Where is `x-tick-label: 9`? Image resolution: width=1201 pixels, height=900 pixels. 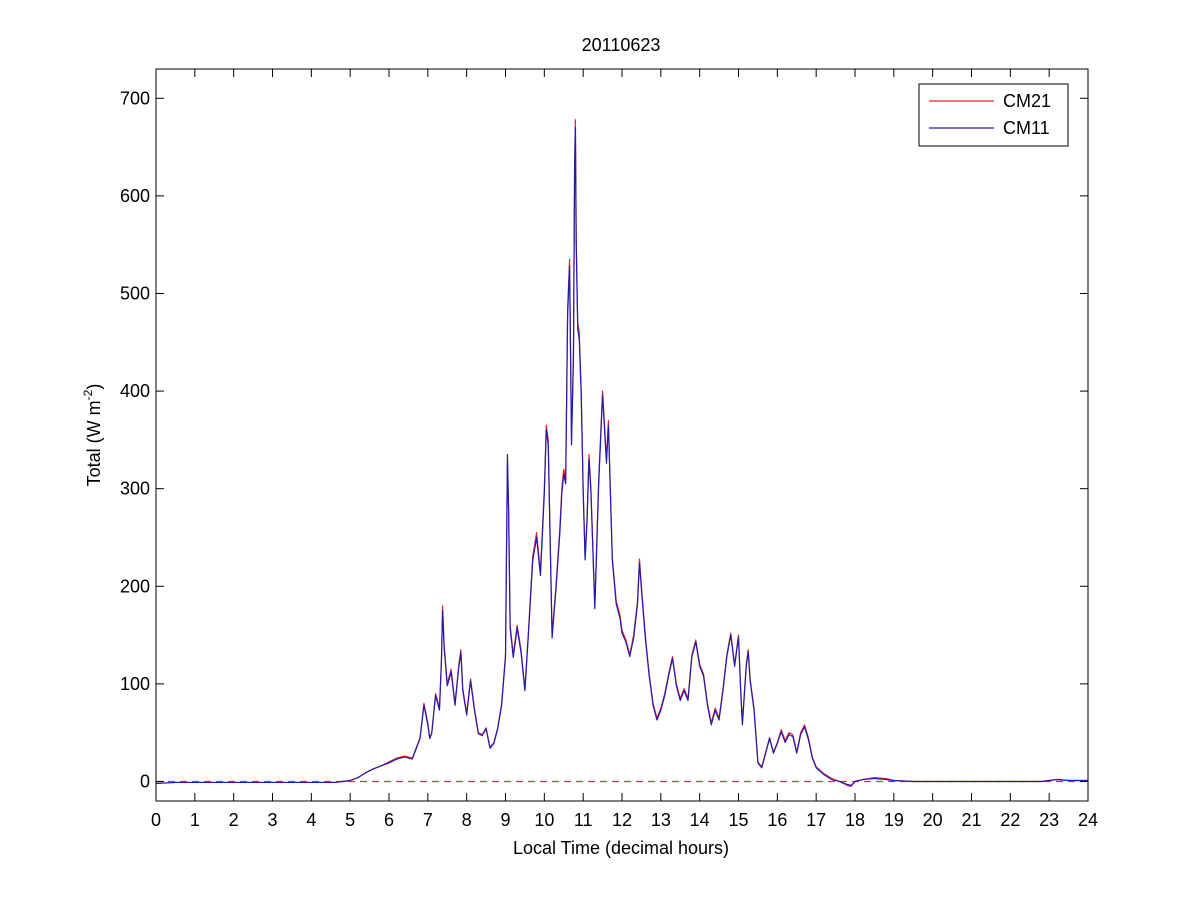 x-tick-label: 9 is located at coordinates (505, 820).